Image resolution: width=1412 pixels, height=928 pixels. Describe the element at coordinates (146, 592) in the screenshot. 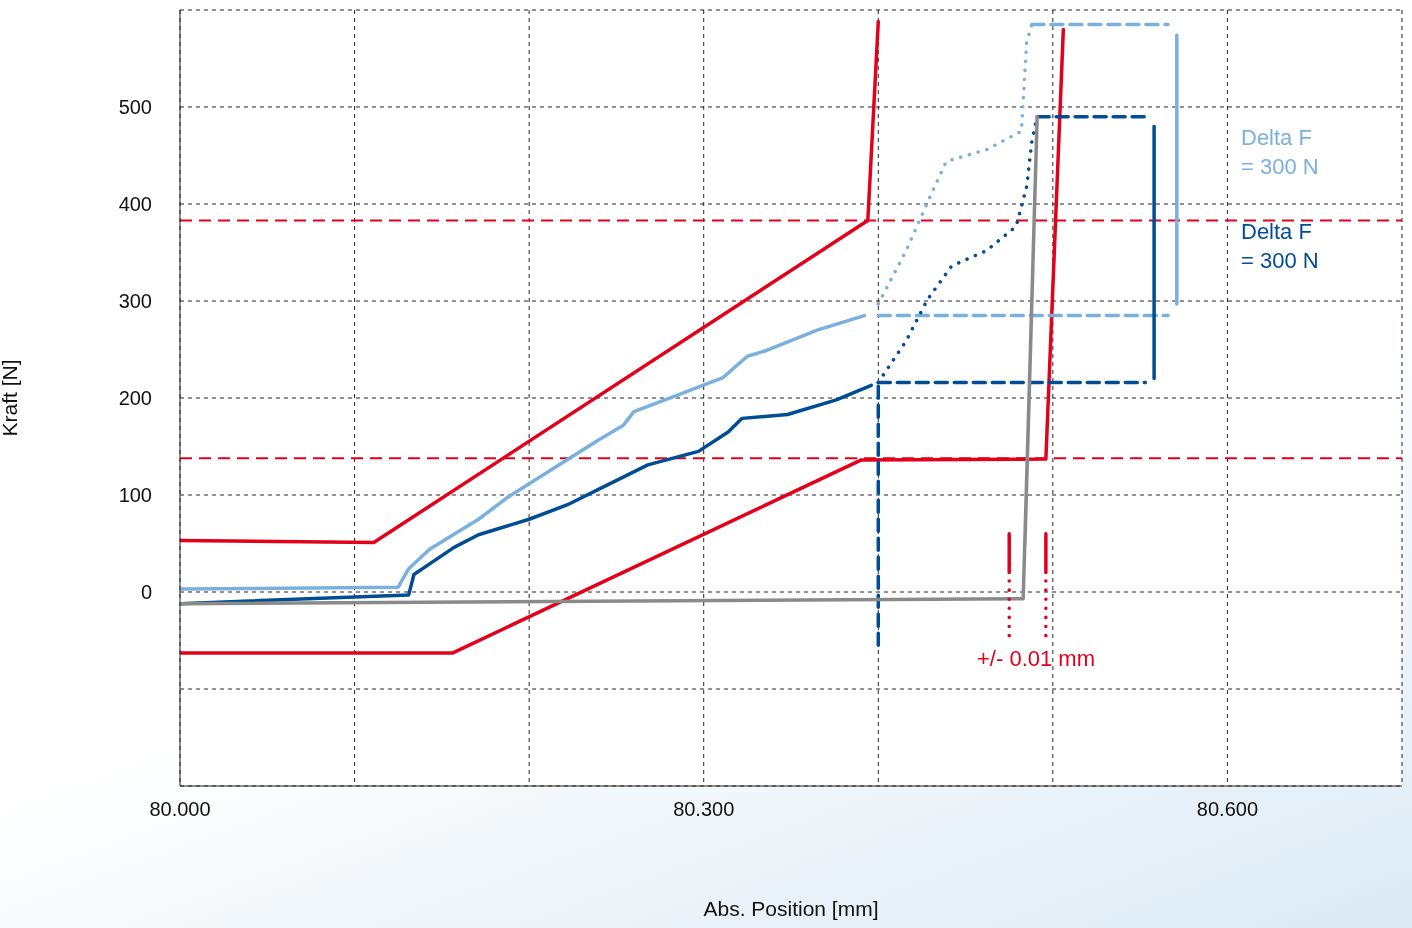

I see `y-tick-label: 0` at that location.